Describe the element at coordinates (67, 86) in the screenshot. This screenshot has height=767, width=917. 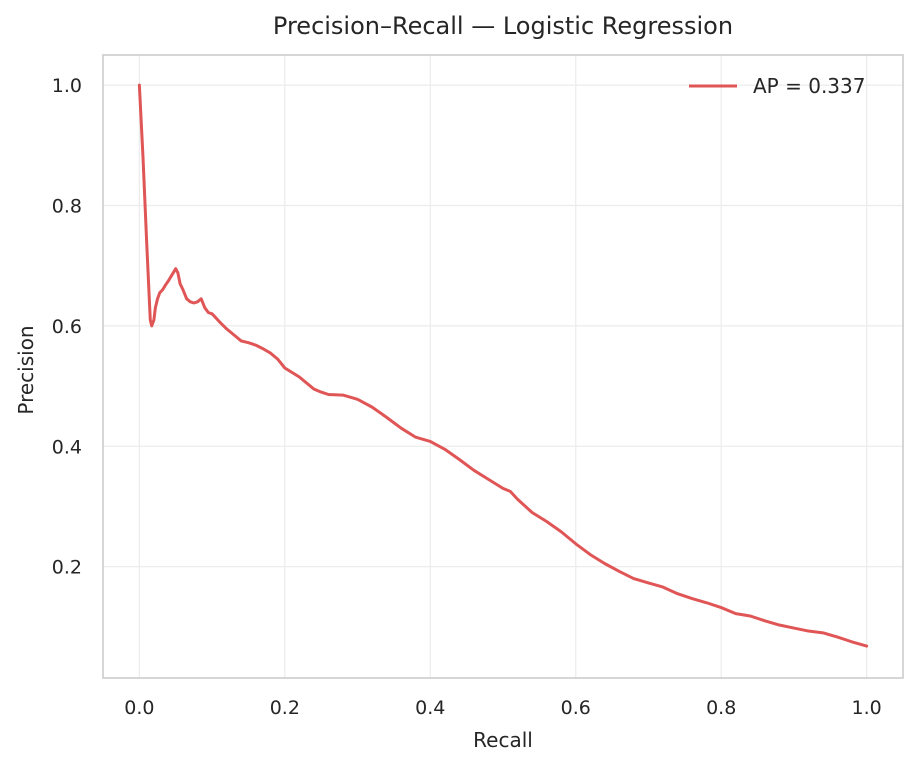
I see `y-tick-label: 1.0` at that location.